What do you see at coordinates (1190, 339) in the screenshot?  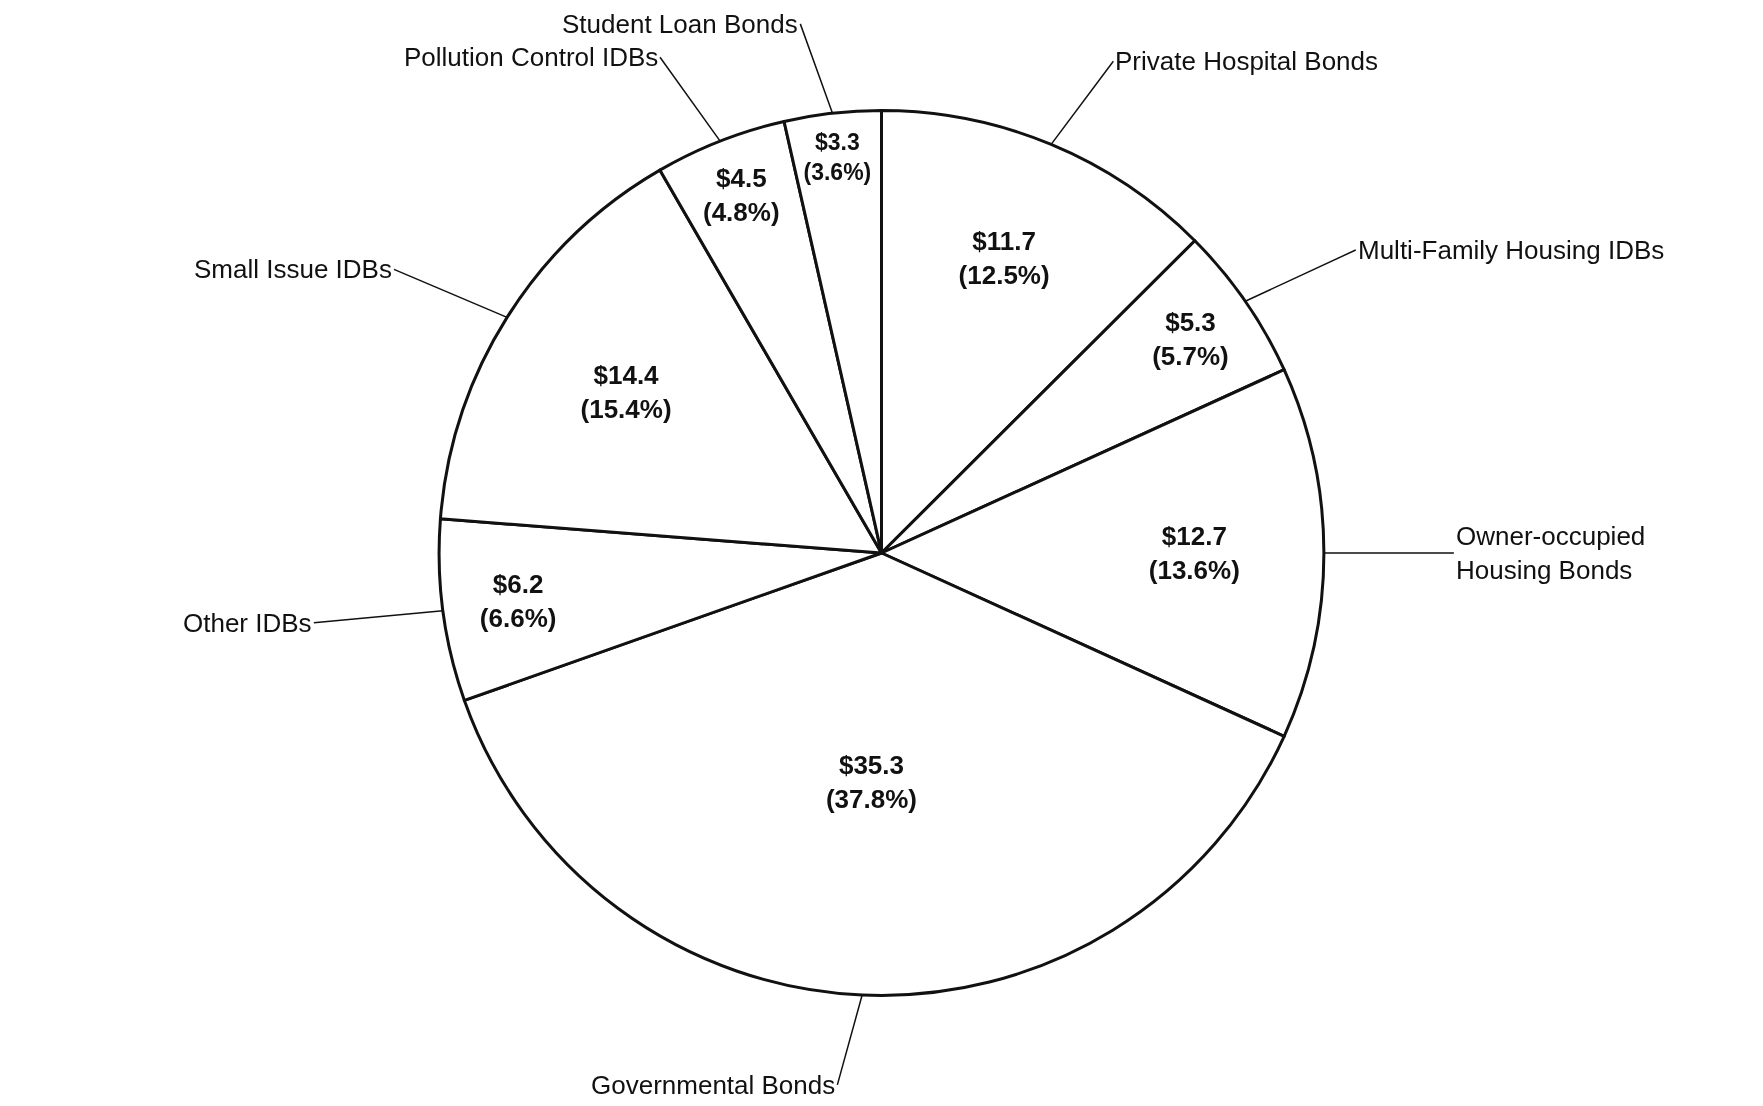 I see `data-label: $5.3 (5.7%)` at bounding box center [1190, 339].